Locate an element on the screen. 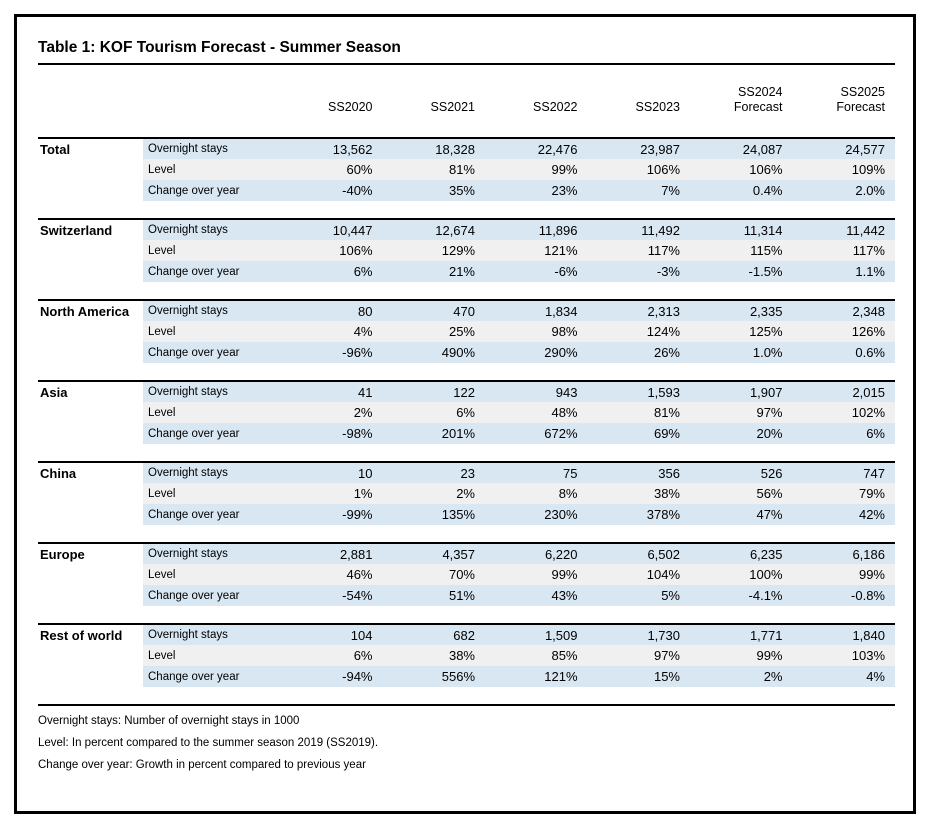 The image size is (930, 828). value-cell: 80 is located at coordinates (331, 310).